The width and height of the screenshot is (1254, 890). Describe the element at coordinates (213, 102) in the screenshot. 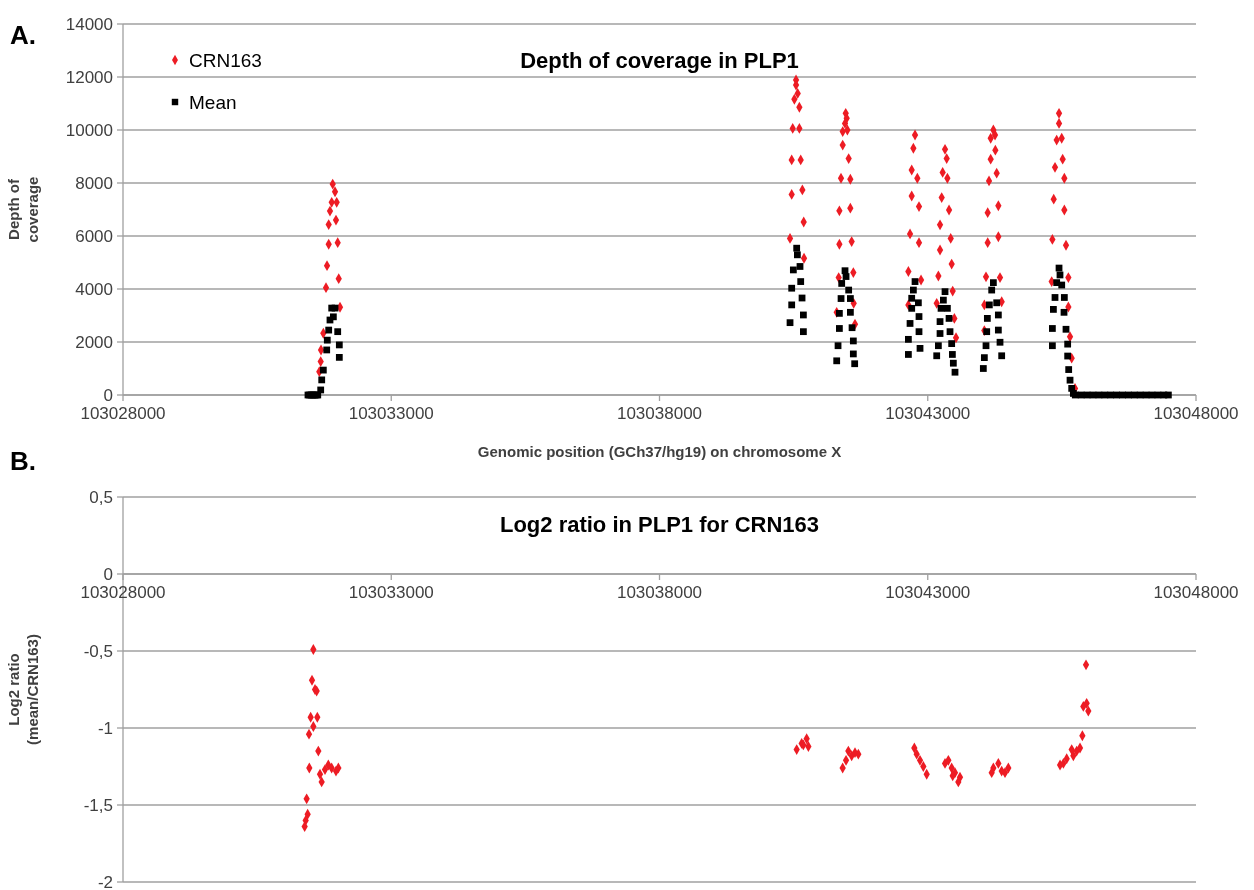

I see `legend-label: Mean` at that location.